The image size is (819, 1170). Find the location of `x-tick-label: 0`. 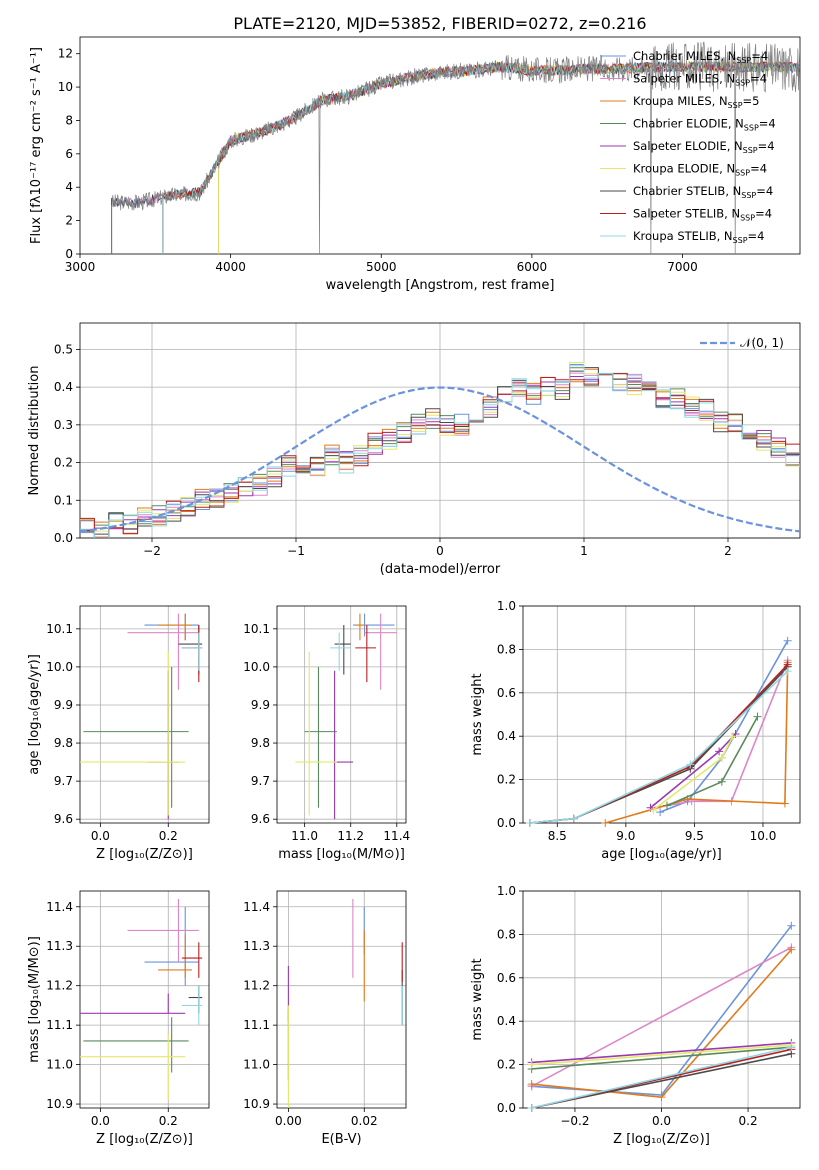

x-tick-label: 0 is located at coordinates (440, 551).